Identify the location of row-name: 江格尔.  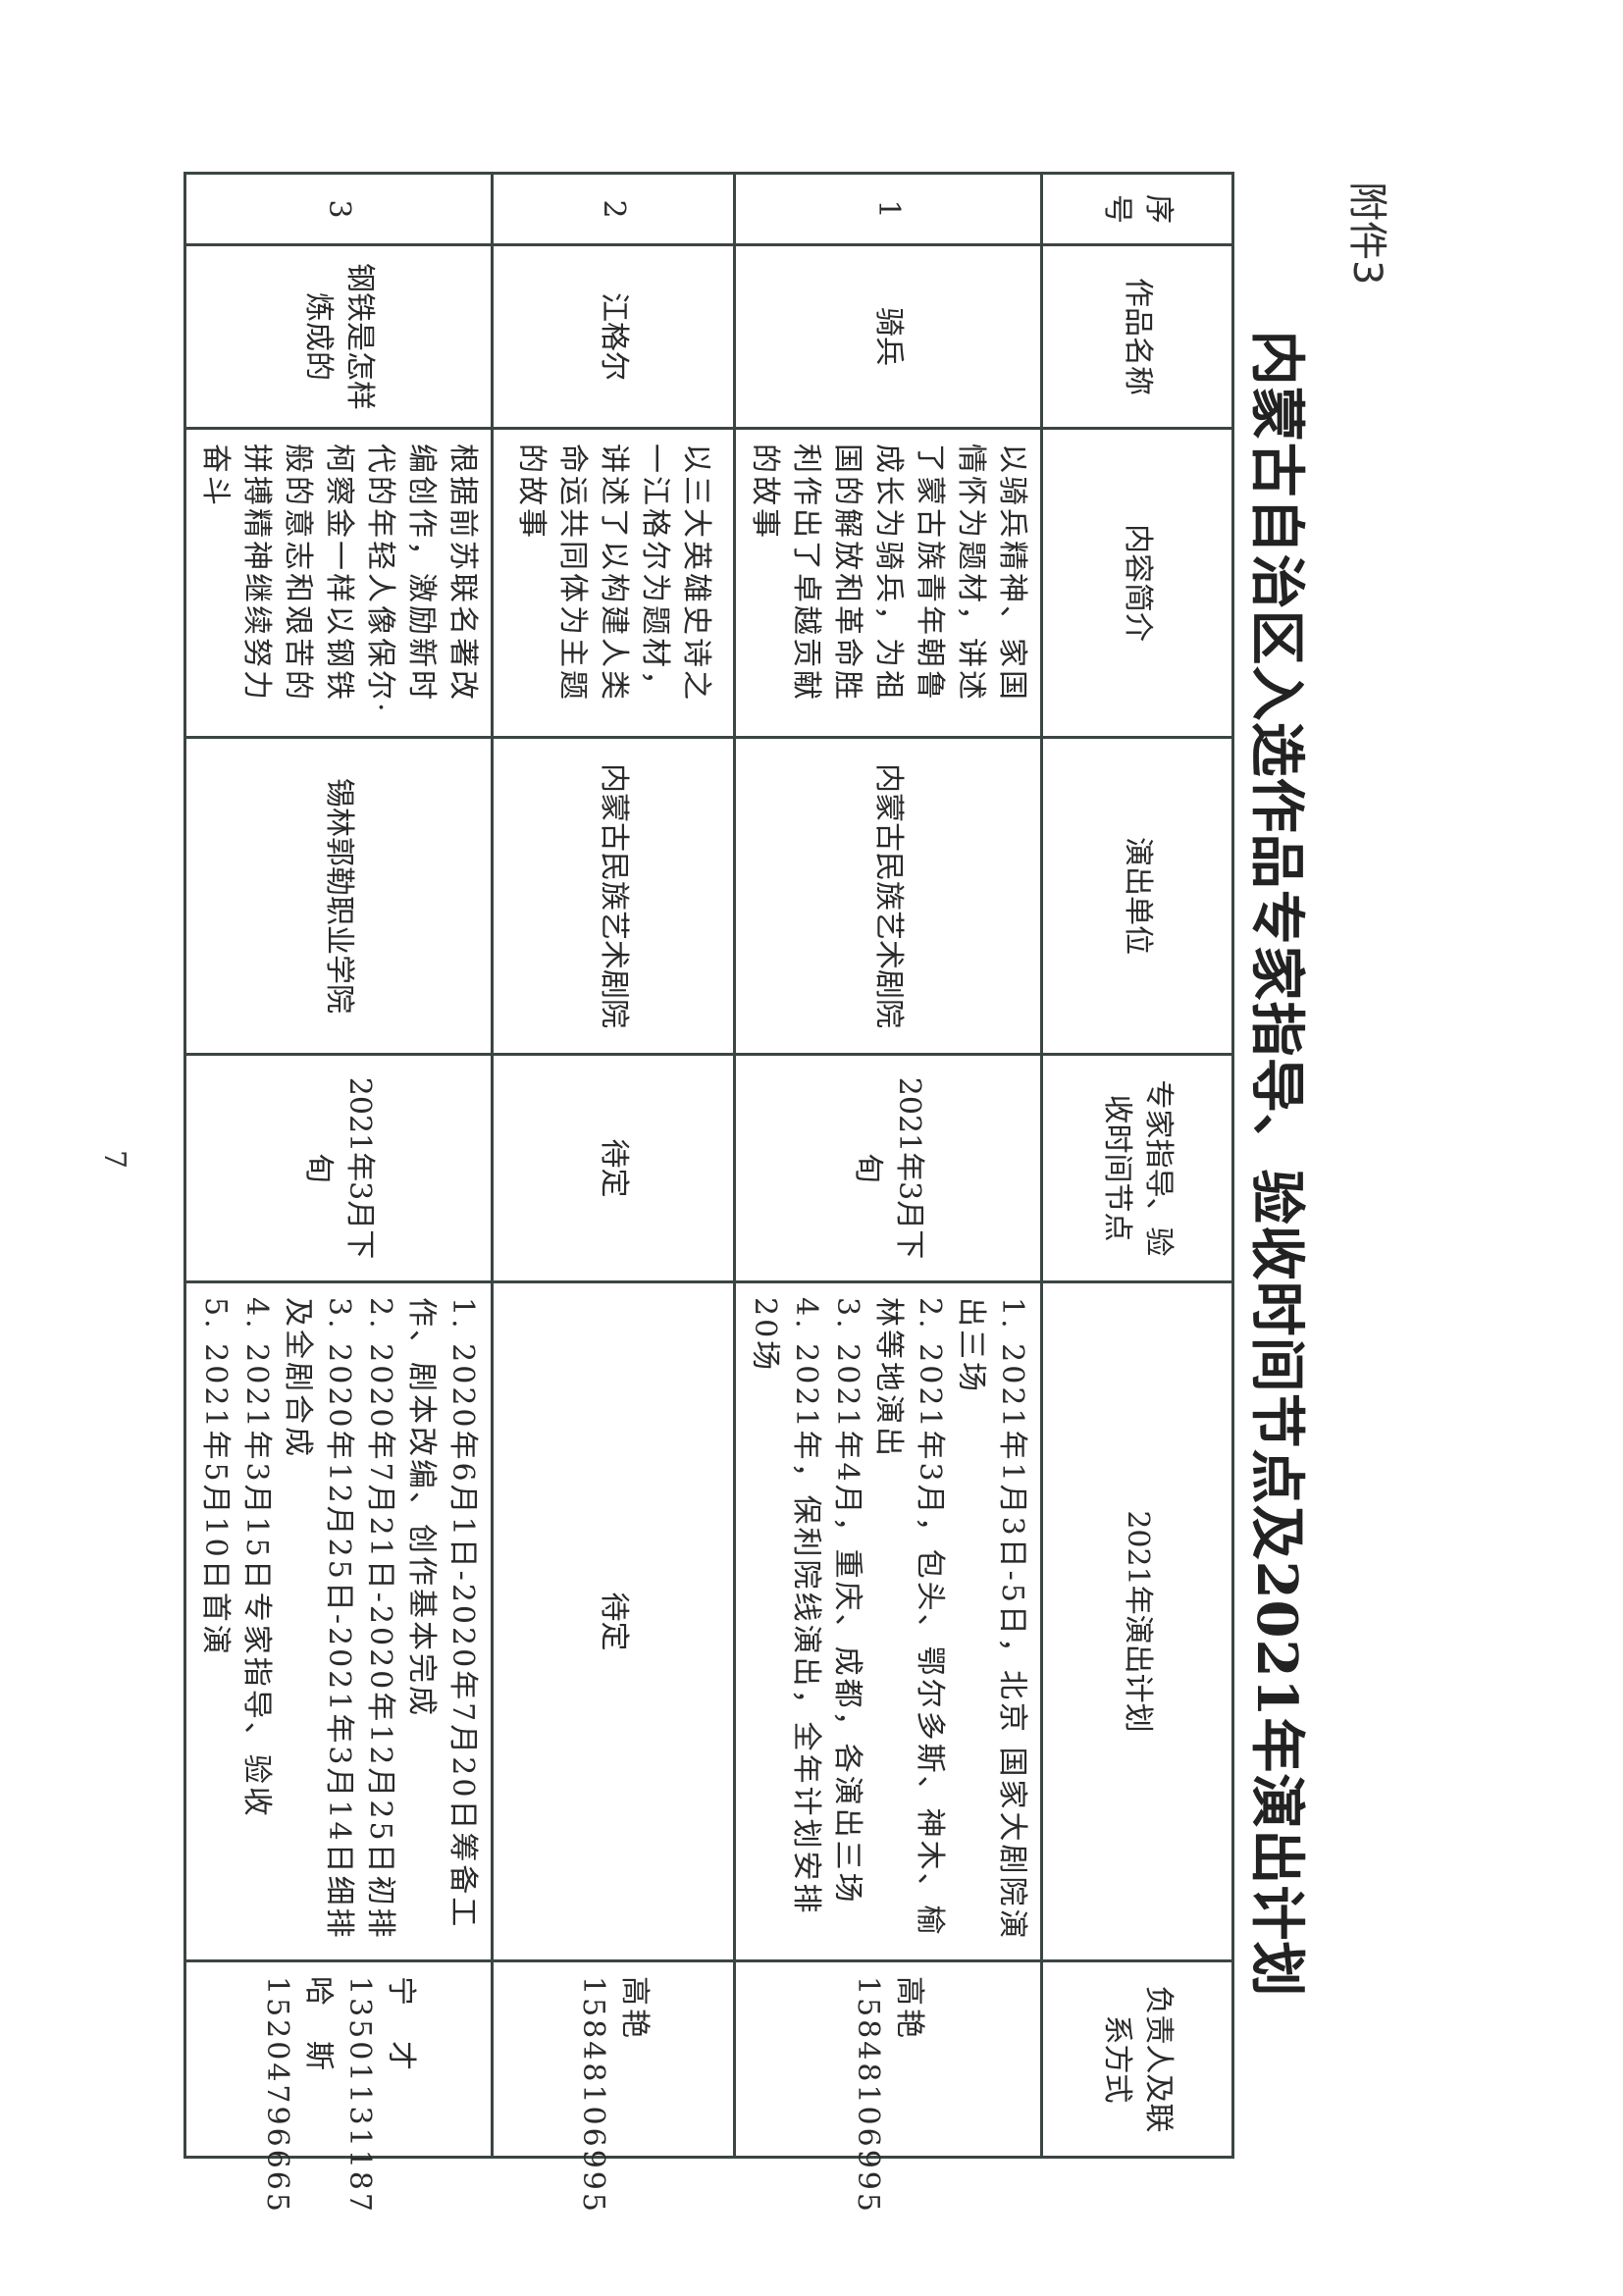
(613, 336).